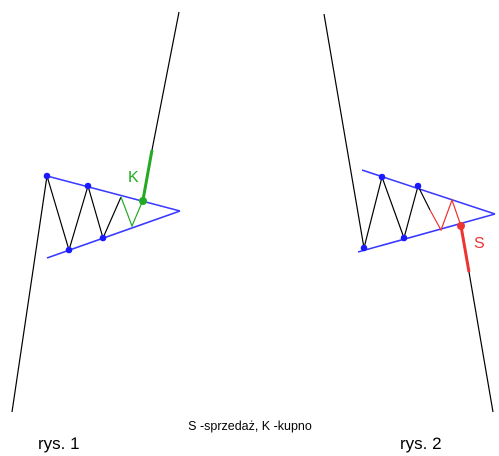 This screenshot has height=456, width=499. What do you see at coordinates (481, 342) in the screenshot?
I see `fig2-trend-continuation` at bounding box center [481, 342].